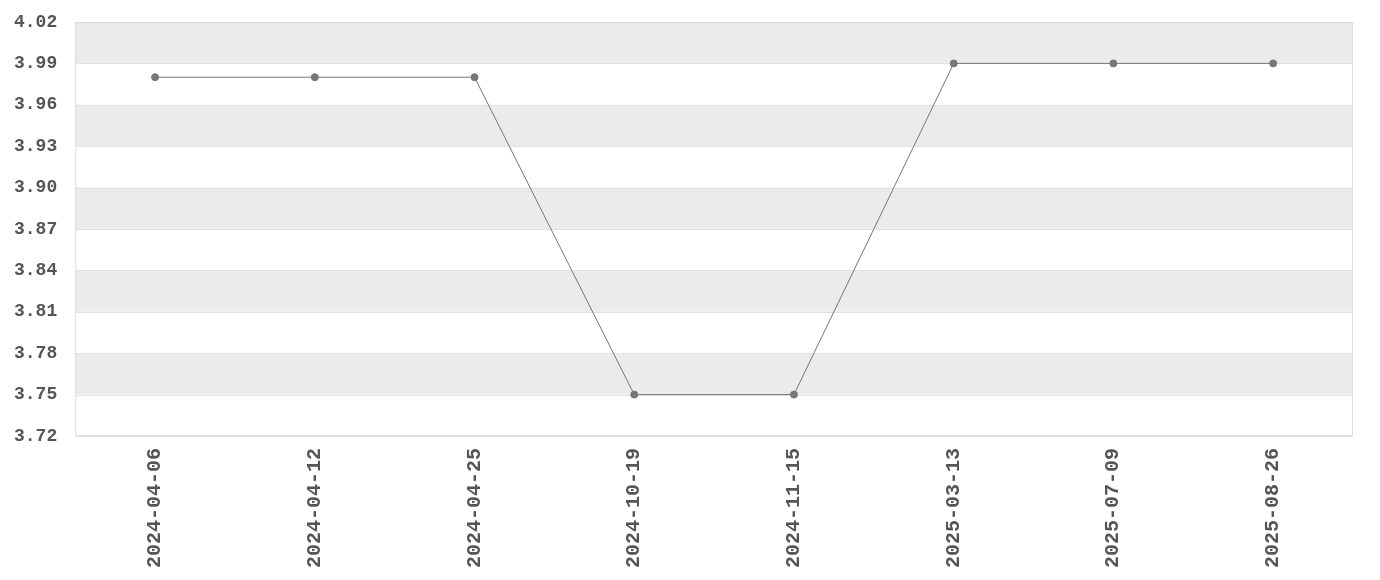  What do you see at coordinates (35, 104) in the screenshot?
I see `y-tick-label: 3.96` at bounding box center [35, 104].